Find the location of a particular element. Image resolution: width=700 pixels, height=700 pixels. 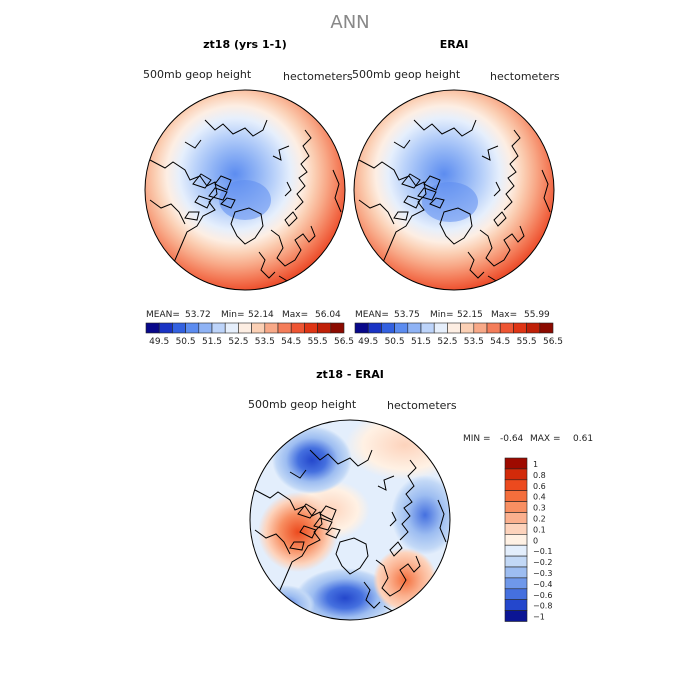

panel-obs-colorbar-tick-label: 54.5 is located at coordinates (500, 342).